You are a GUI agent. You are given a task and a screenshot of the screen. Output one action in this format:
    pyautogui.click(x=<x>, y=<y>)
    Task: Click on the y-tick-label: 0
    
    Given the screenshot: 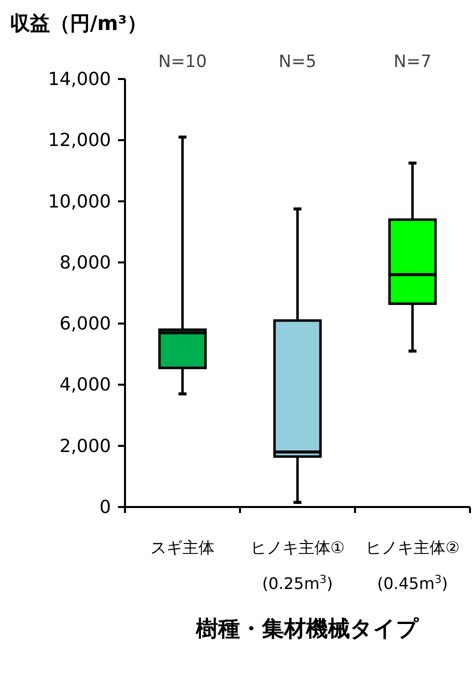 What is the action you would take?
    pyautogui.click(x=105, y=507)
    